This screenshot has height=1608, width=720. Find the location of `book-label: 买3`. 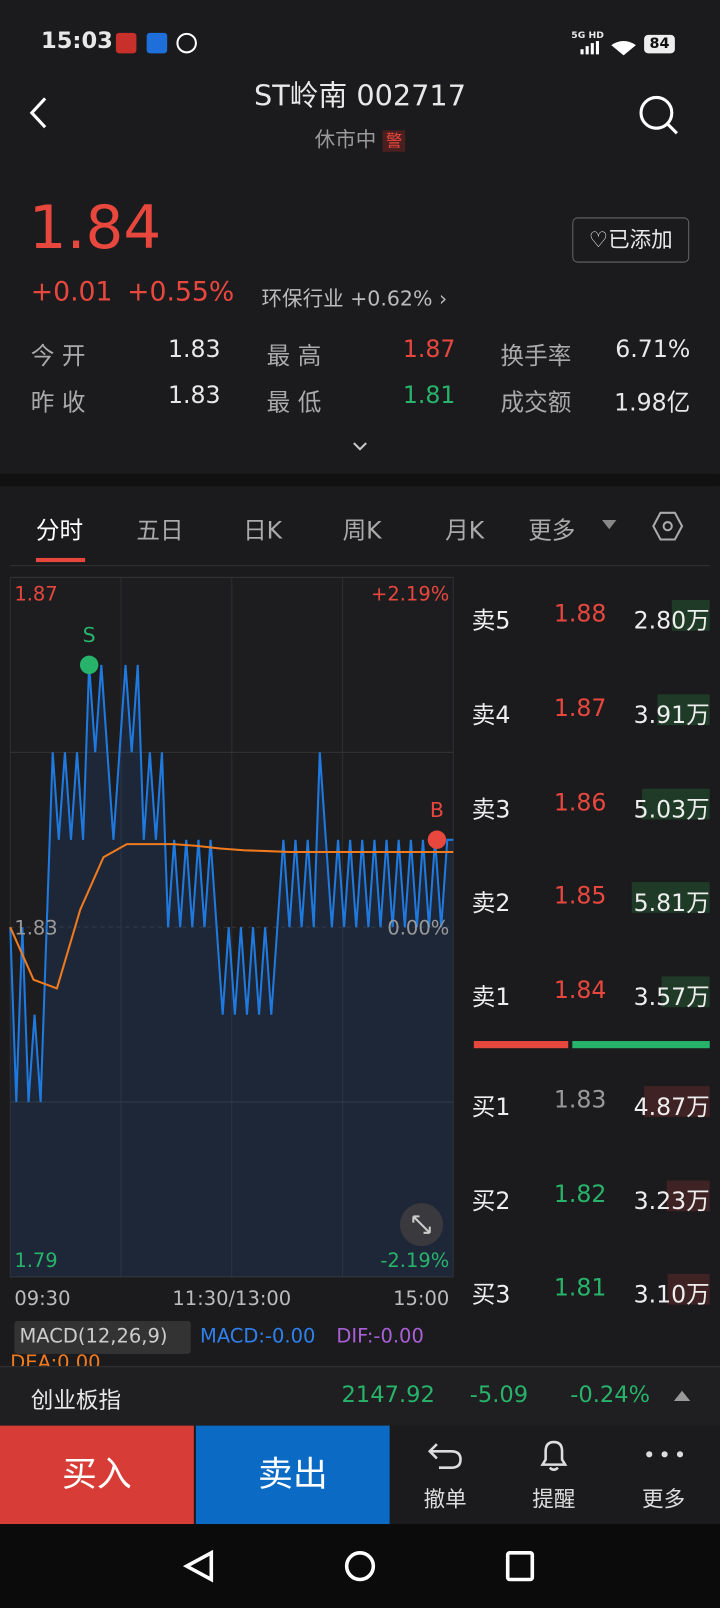

book-label: 买3 is located at coordinates (491, 1295).